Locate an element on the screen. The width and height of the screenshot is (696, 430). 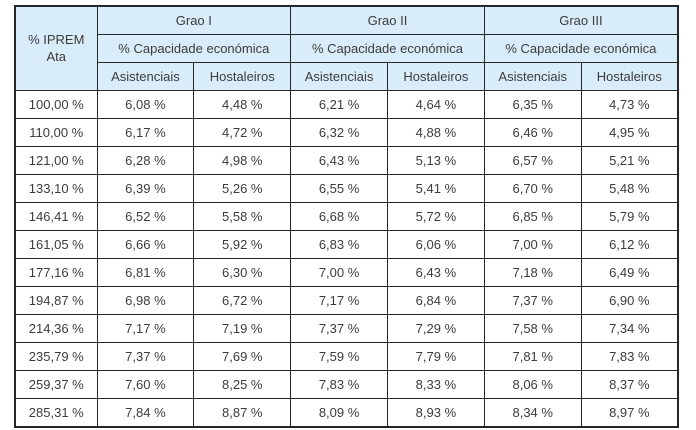
group-header-grao-iii: Grao III is located at coordinates (581, 20).